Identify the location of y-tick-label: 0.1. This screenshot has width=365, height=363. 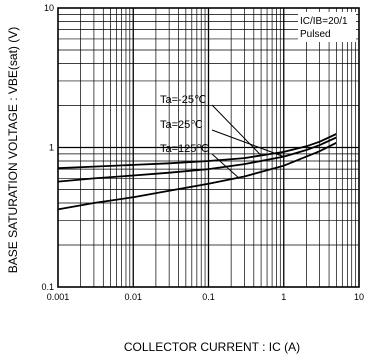
(47, 287).